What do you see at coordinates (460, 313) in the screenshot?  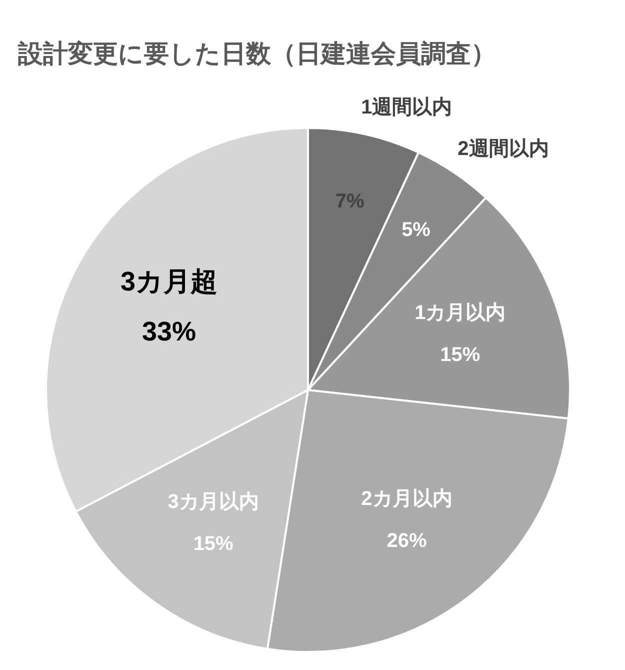 I see `slice-label: 1カ月以内` at bounding box center [460, 313].